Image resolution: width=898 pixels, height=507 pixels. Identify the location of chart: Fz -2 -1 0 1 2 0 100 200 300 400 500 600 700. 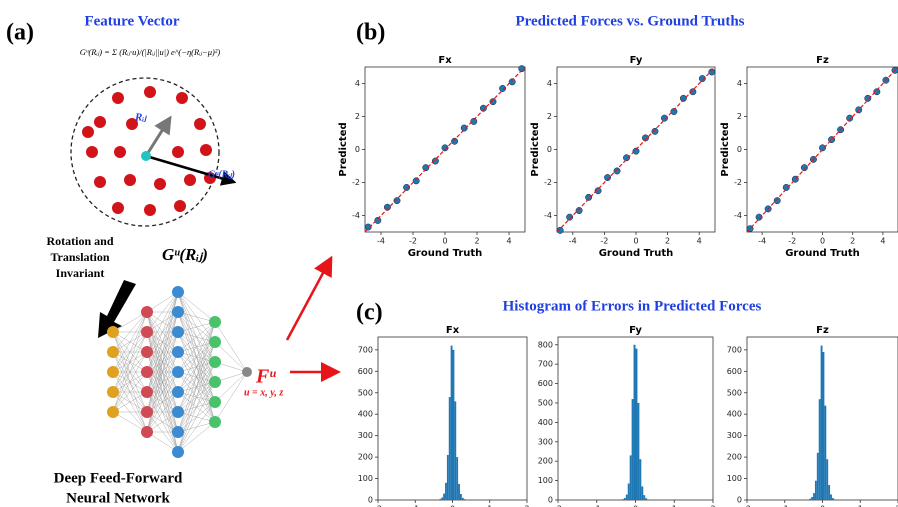
(812, 416).